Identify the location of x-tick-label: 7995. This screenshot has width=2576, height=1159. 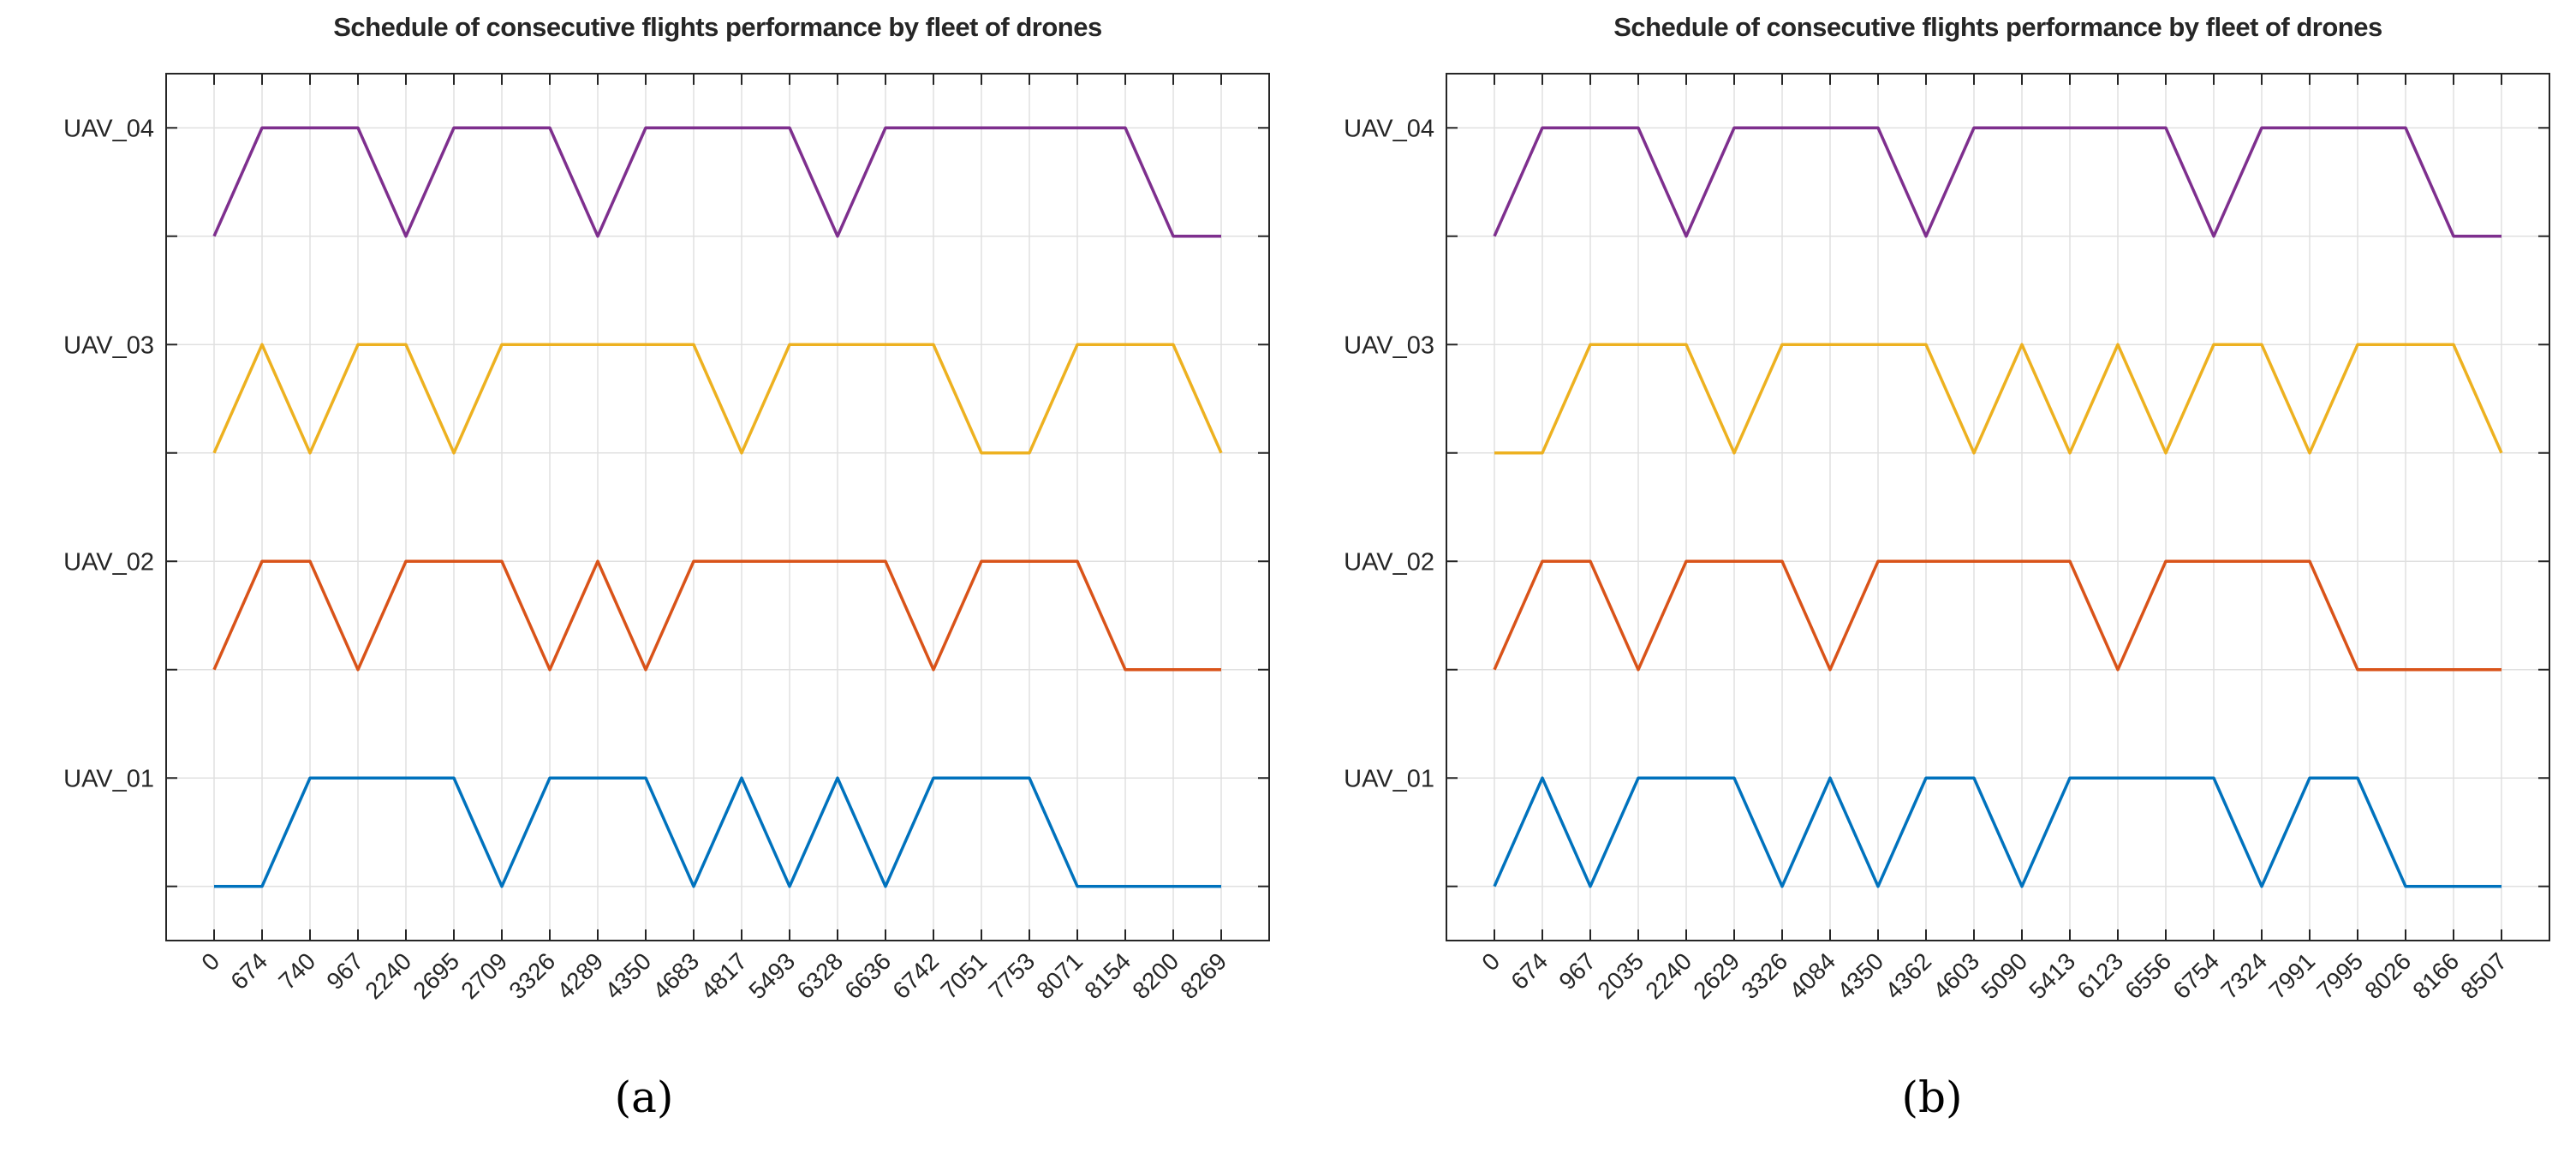
(2340, 975).